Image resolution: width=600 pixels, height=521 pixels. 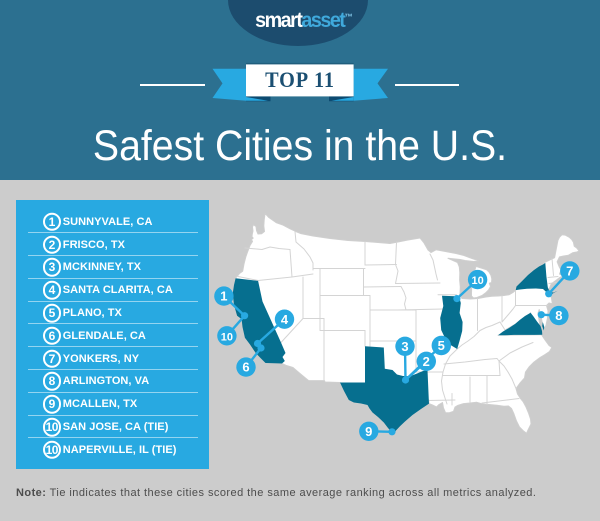 What do you see at coordinates (426, 361) in the screenshot?
I see `svg-text: 2` at bounding box center [426, 361].